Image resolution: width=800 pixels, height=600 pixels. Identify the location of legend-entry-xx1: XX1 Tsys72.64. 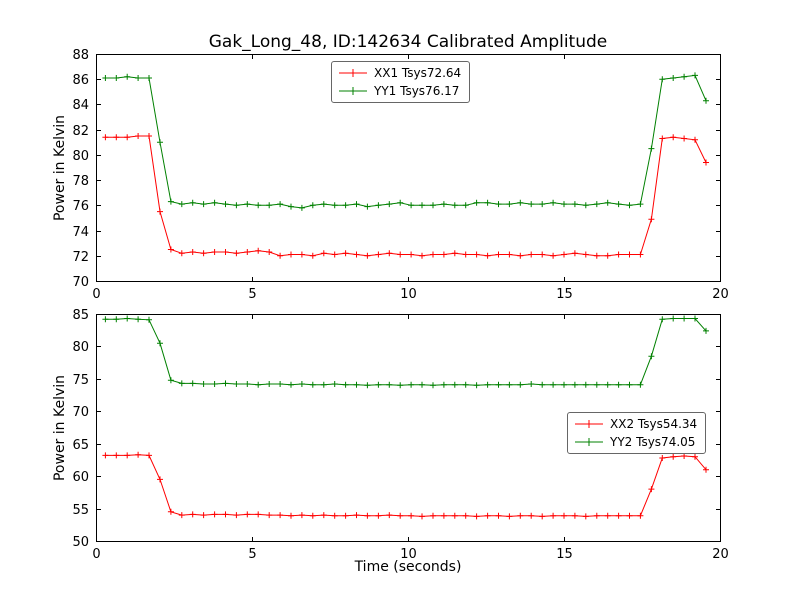
(399, 73).